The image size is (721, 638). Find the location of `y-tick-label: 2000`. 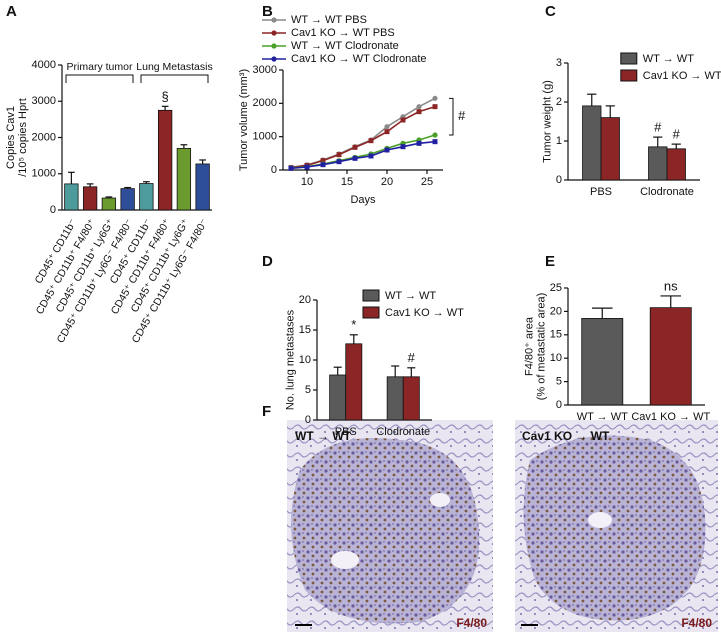

y-tick-label: 2000 is located at coordinates (265, 103).